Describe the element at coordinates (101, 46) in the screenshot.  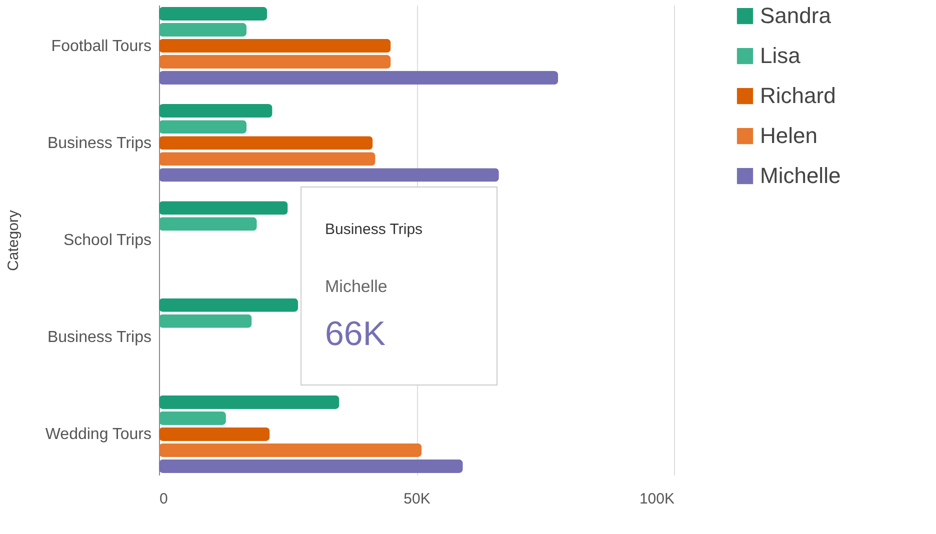
I see `y-tick-label: Football Tours` at that location.